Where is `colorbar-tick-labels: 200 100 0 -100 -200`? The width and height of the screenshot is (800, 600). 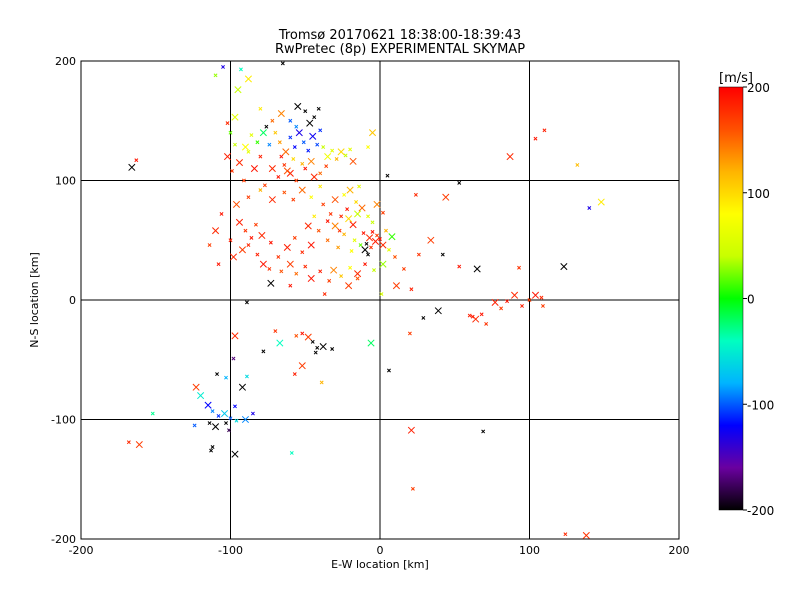 colorbar-tick-labels: 200 100 0 -100 -200 is located at coordinates (758, 299).